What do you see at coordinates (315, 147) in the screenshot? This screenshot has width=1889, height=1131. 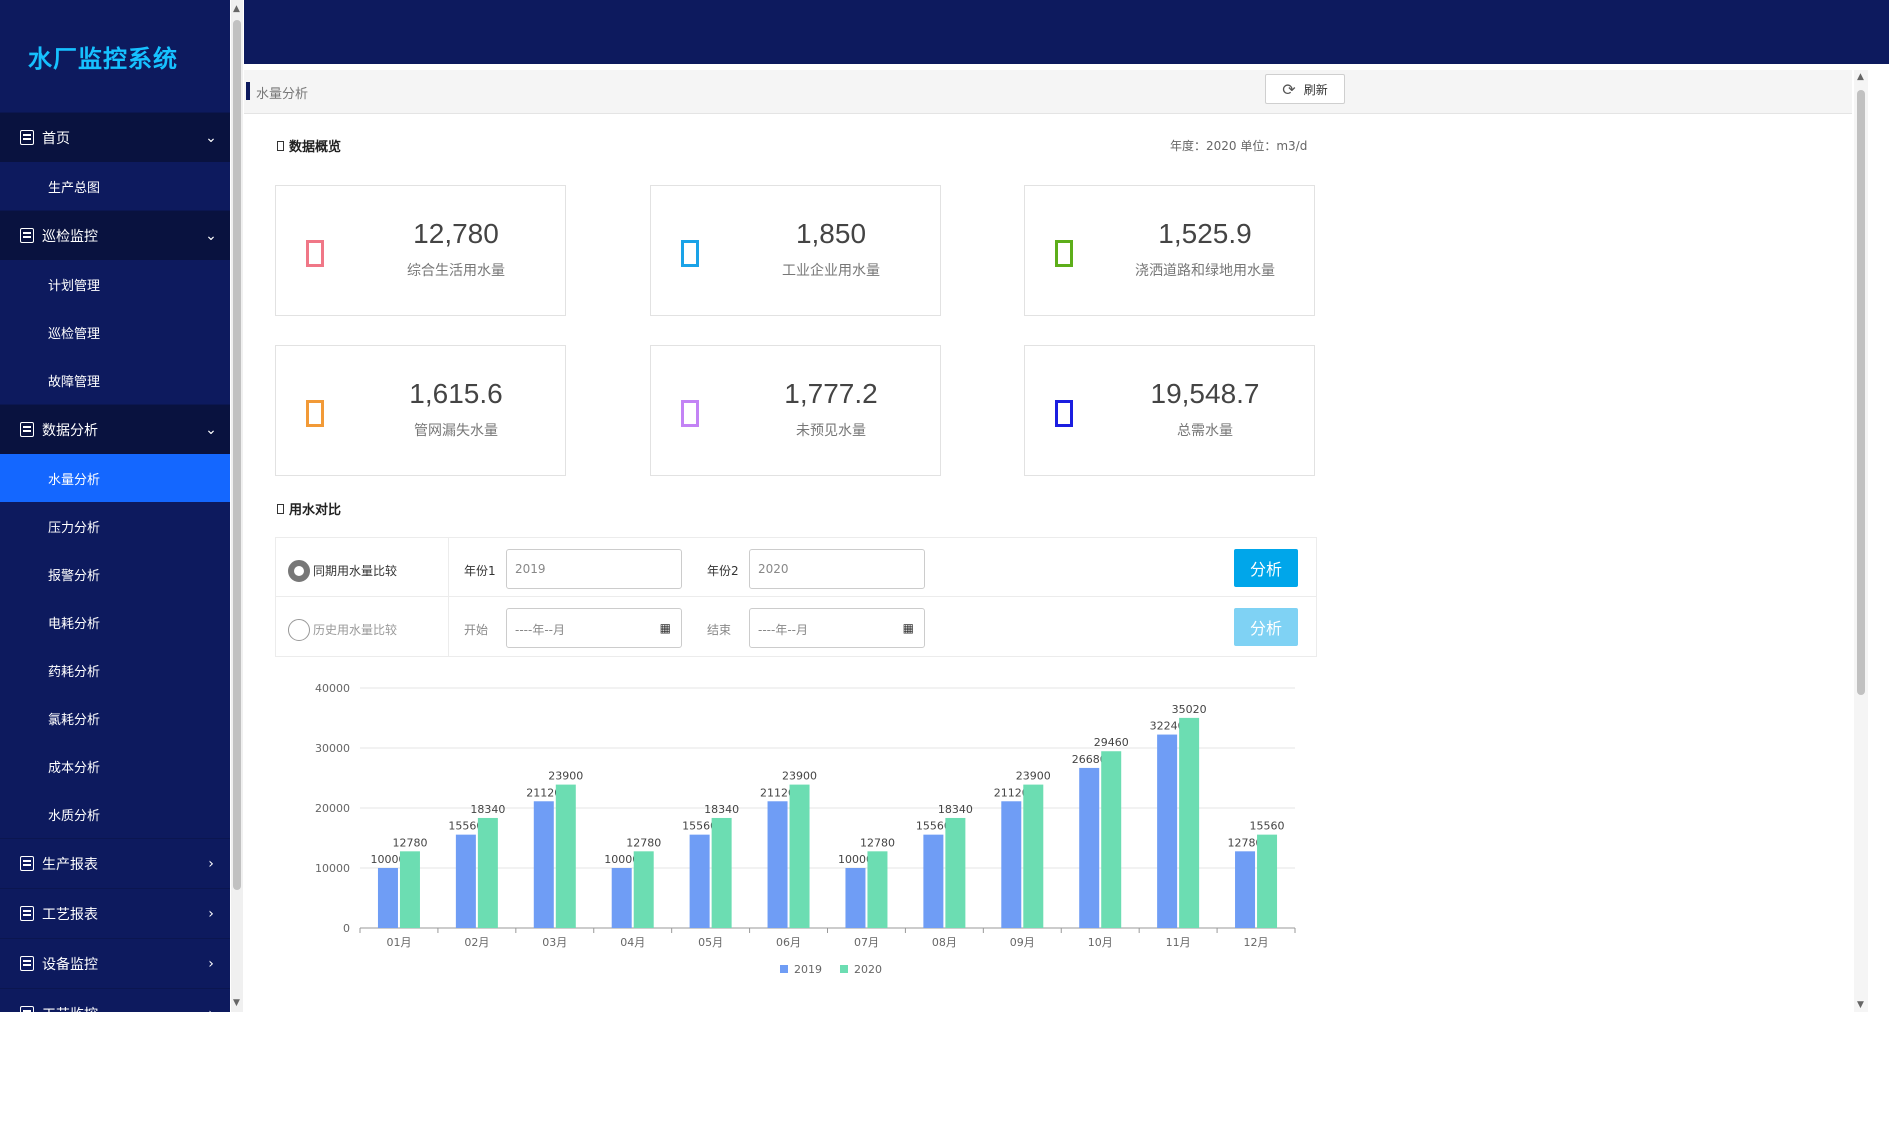 I see `overview-title-text: 数据概览` at bounding box center [315, 147].